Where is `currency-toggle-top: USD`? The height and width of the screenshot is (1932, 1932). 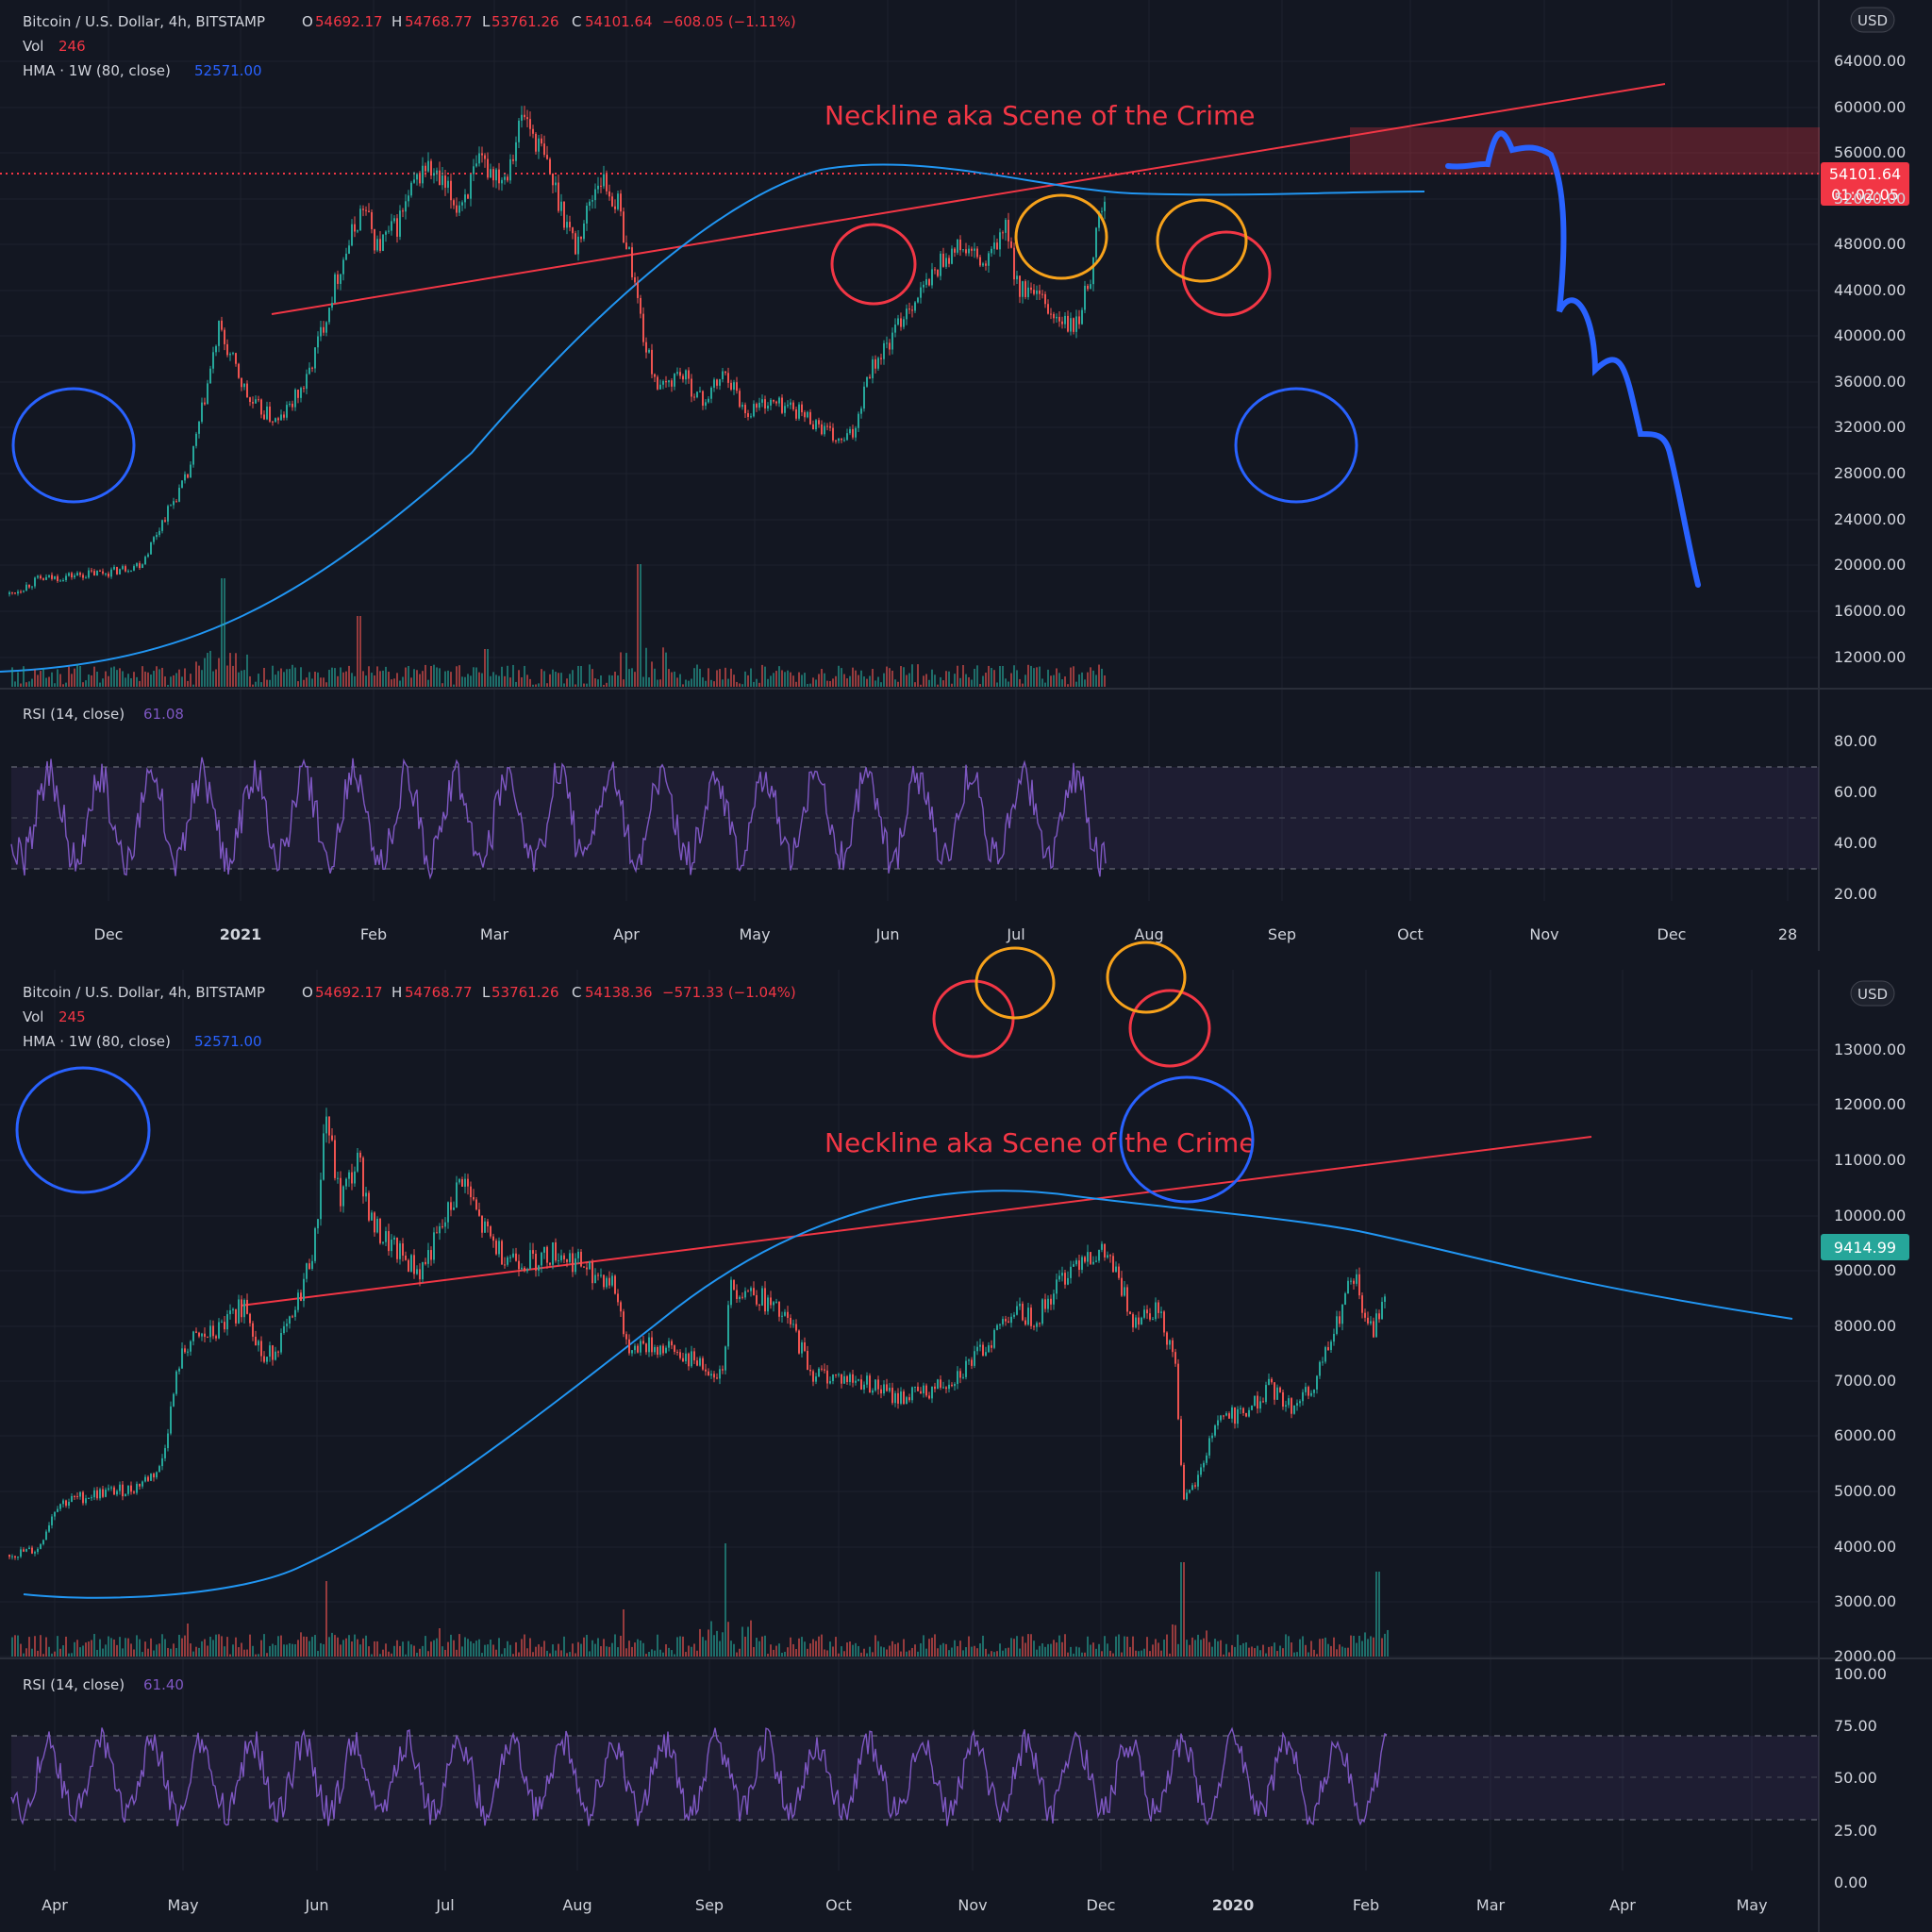
currency-toggle-top: USD is located at coordinates (1873, 20).